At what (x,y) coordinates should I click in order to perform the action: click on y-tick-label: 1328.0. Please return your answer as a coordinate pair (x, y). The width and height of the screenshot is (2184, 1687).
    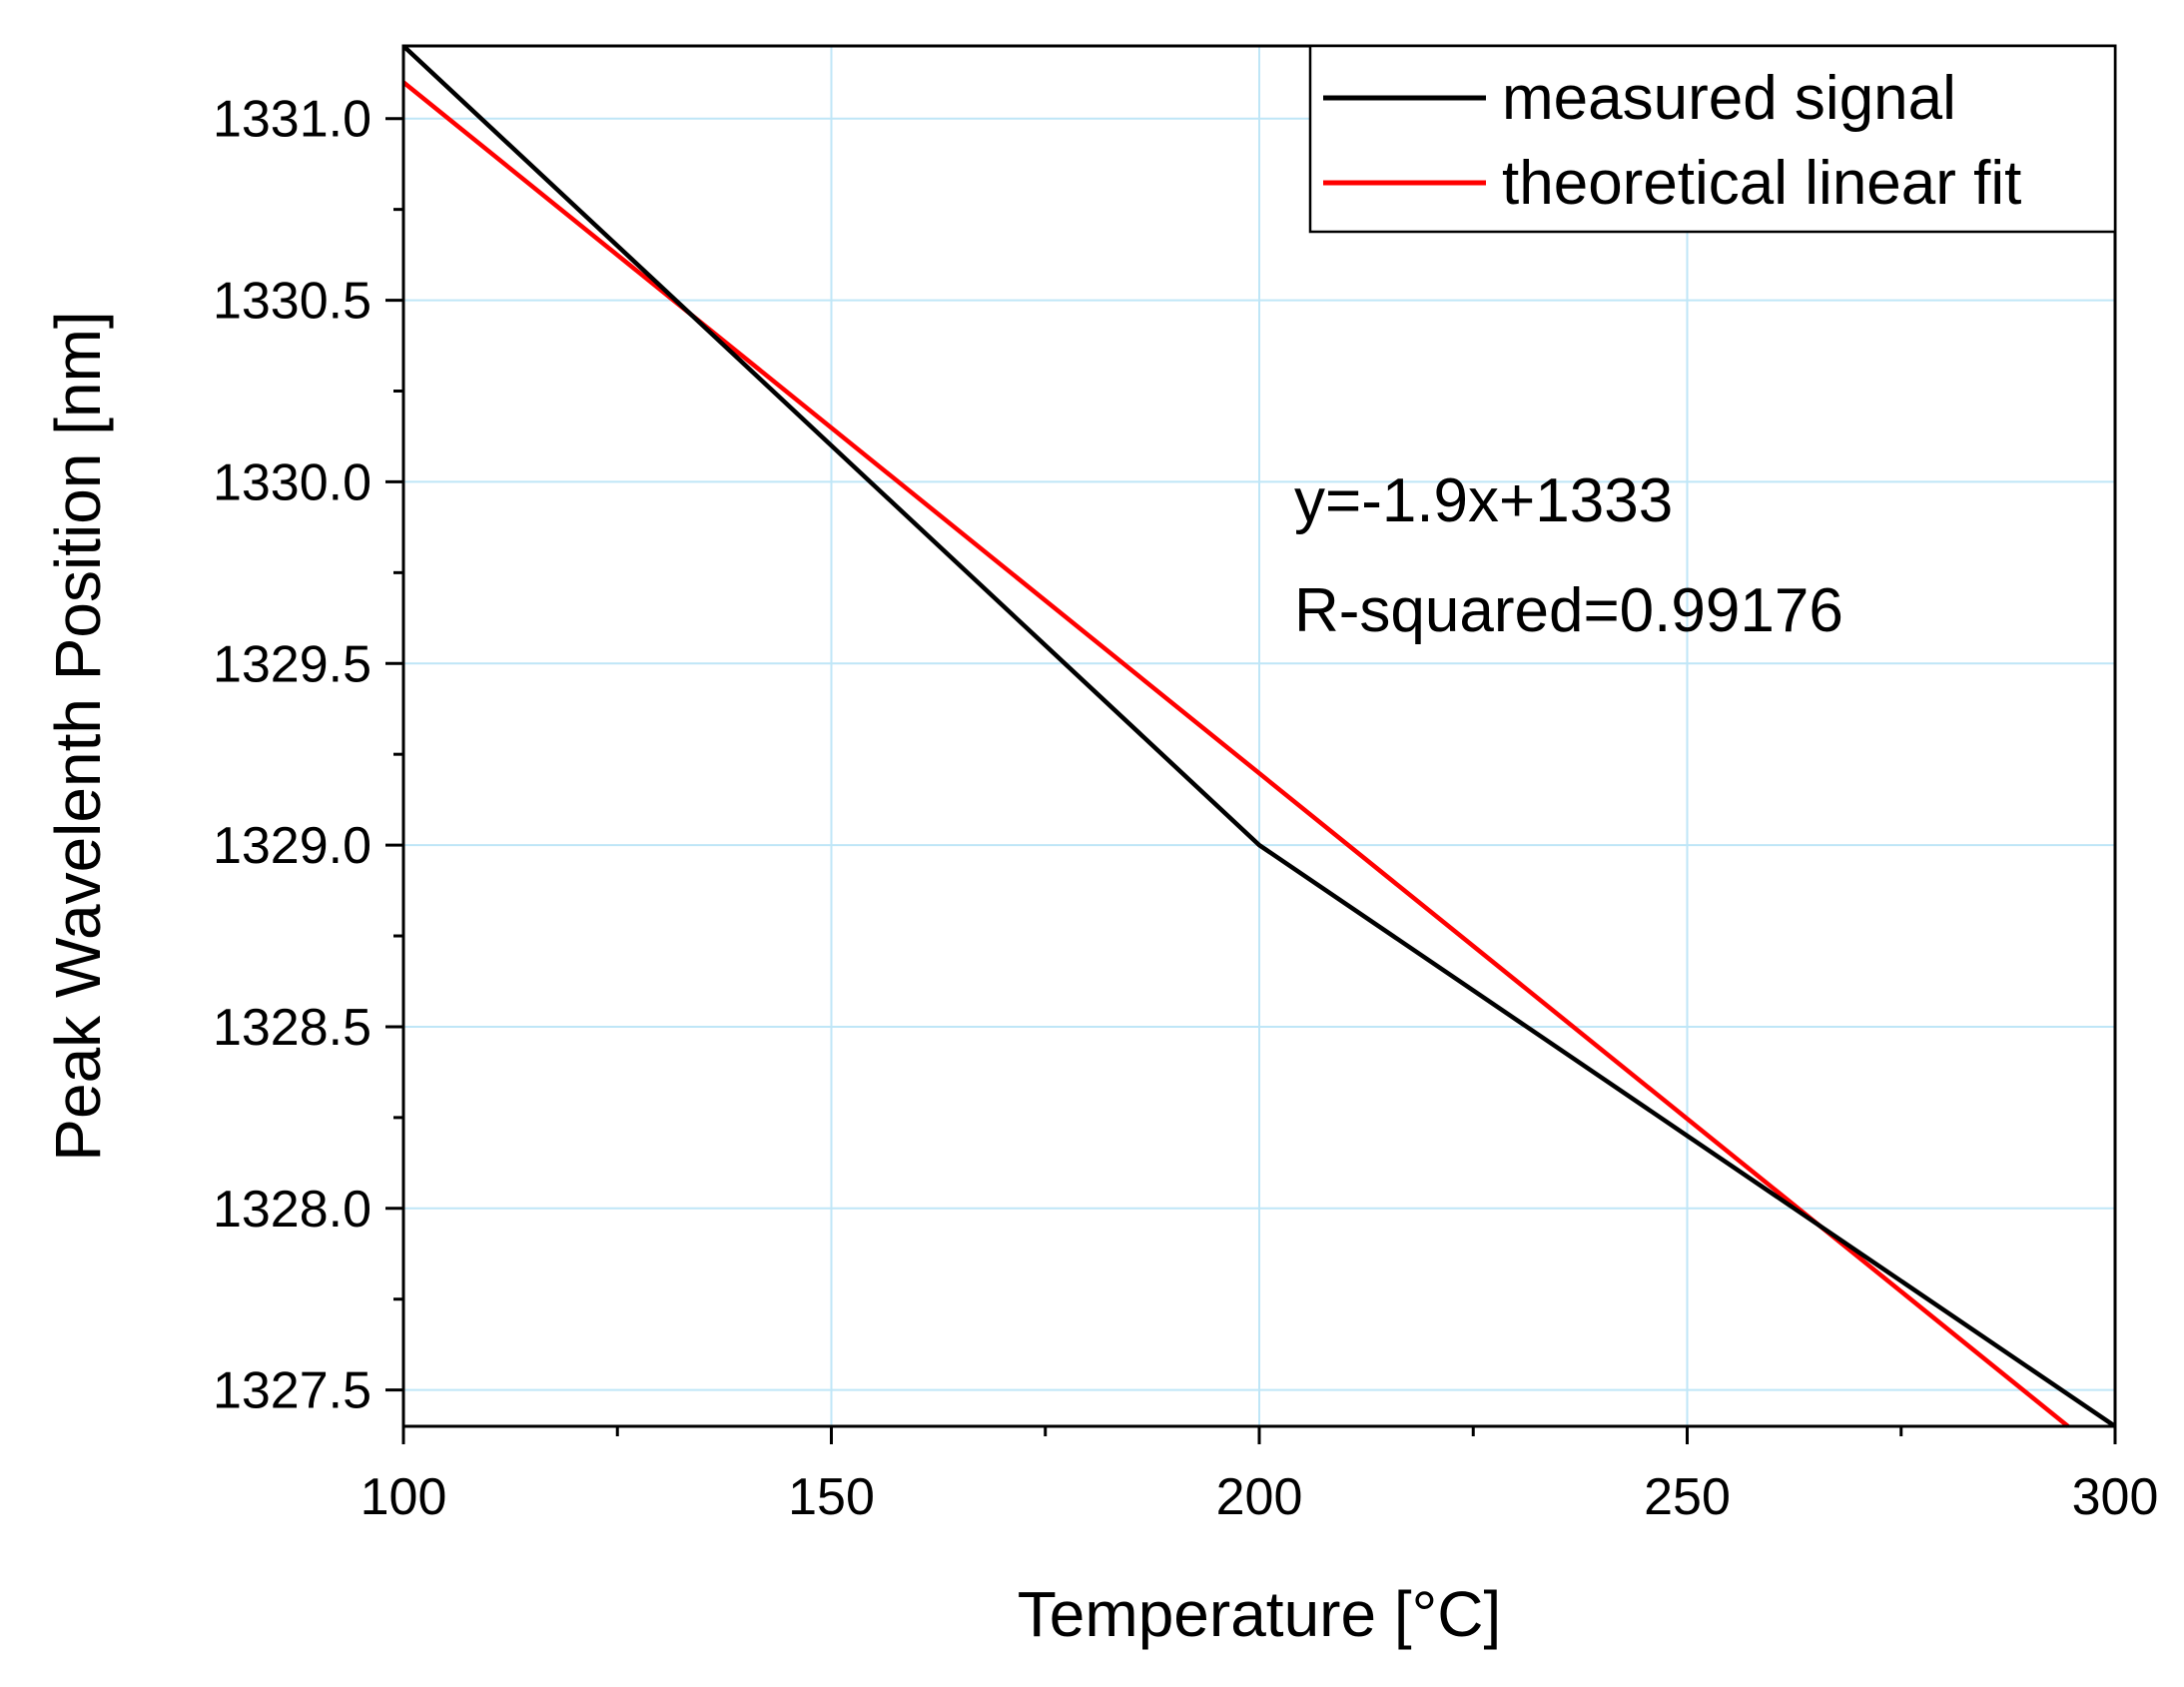
    Looking at the image, I should click on (292, 1210).